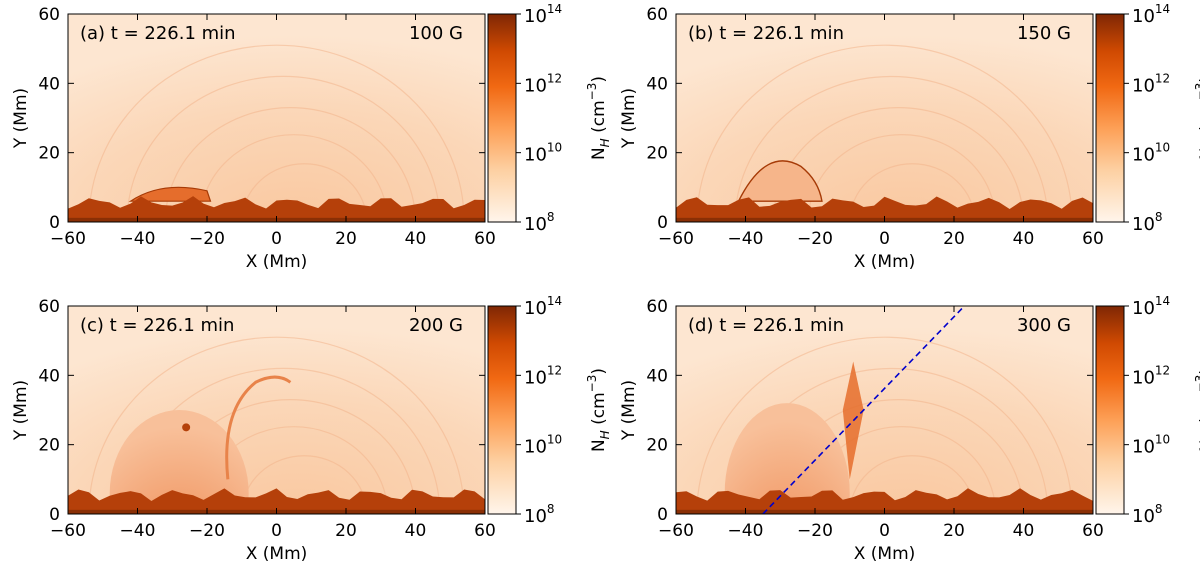  Describe the element at coordinates (258, 427) in the screenshot. I see `current-sheet` at that location.